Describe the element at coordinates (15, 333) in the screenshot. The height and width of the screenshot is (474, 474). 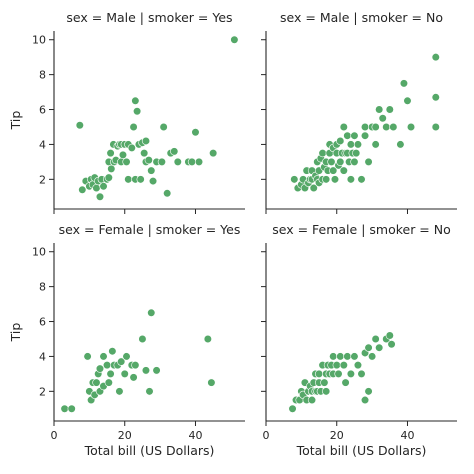
I see `y-axis-label: Tip` at that location.